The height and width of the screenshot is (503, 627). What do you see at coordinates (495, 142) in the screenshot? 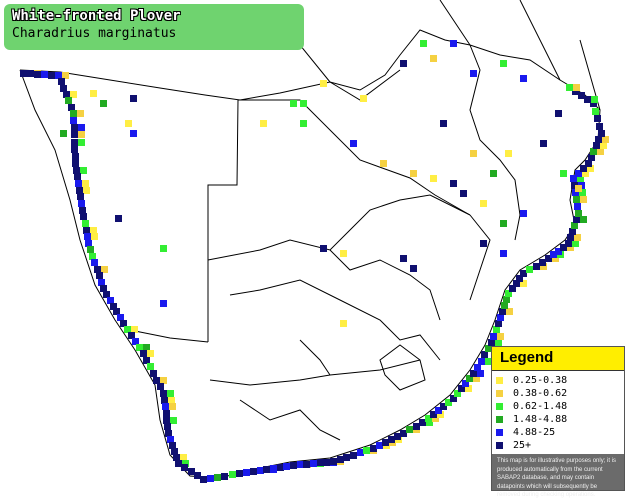
I see `zimbabwe-mozambique-border` at bounding box center [495, 142].